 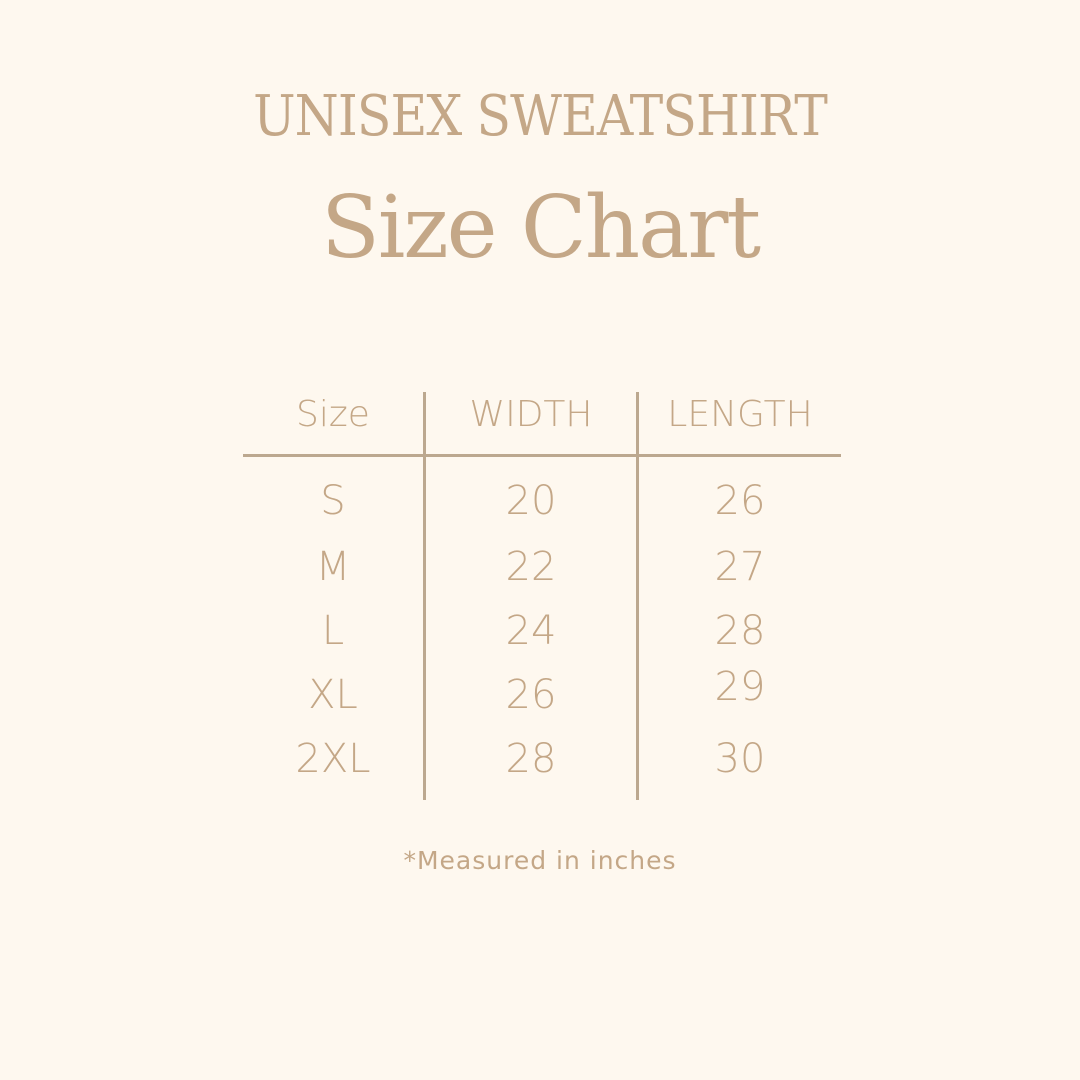 I want to click on cell-length: 29, so click(x=740, y=687).